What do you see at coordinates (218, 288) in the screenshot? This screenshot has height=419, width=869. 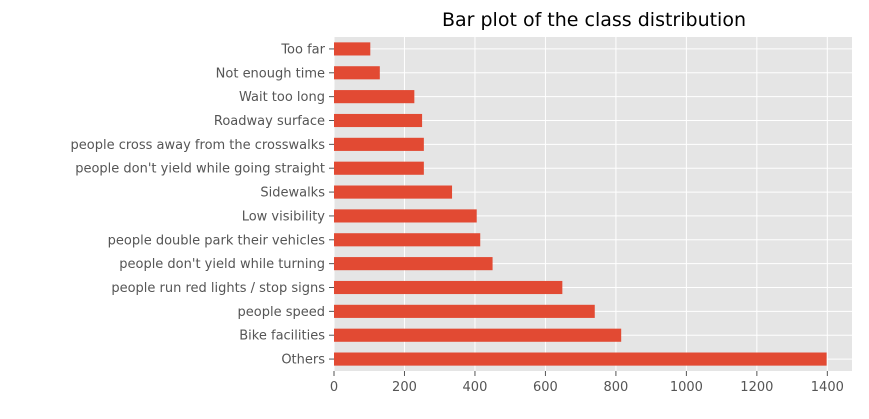 I see `y-tick-label: people run red lights / stop signs` at bounding box center [218, 288].